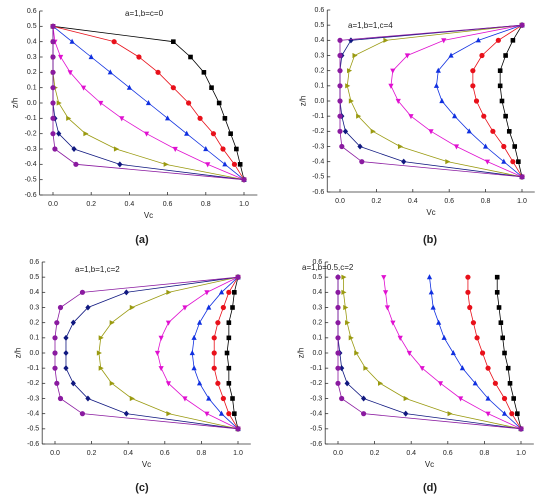  What do you see at coordinates (318, 116) in the screenshot?
I see `y-tick-label: -0.1` at bounding box center [318, 116].